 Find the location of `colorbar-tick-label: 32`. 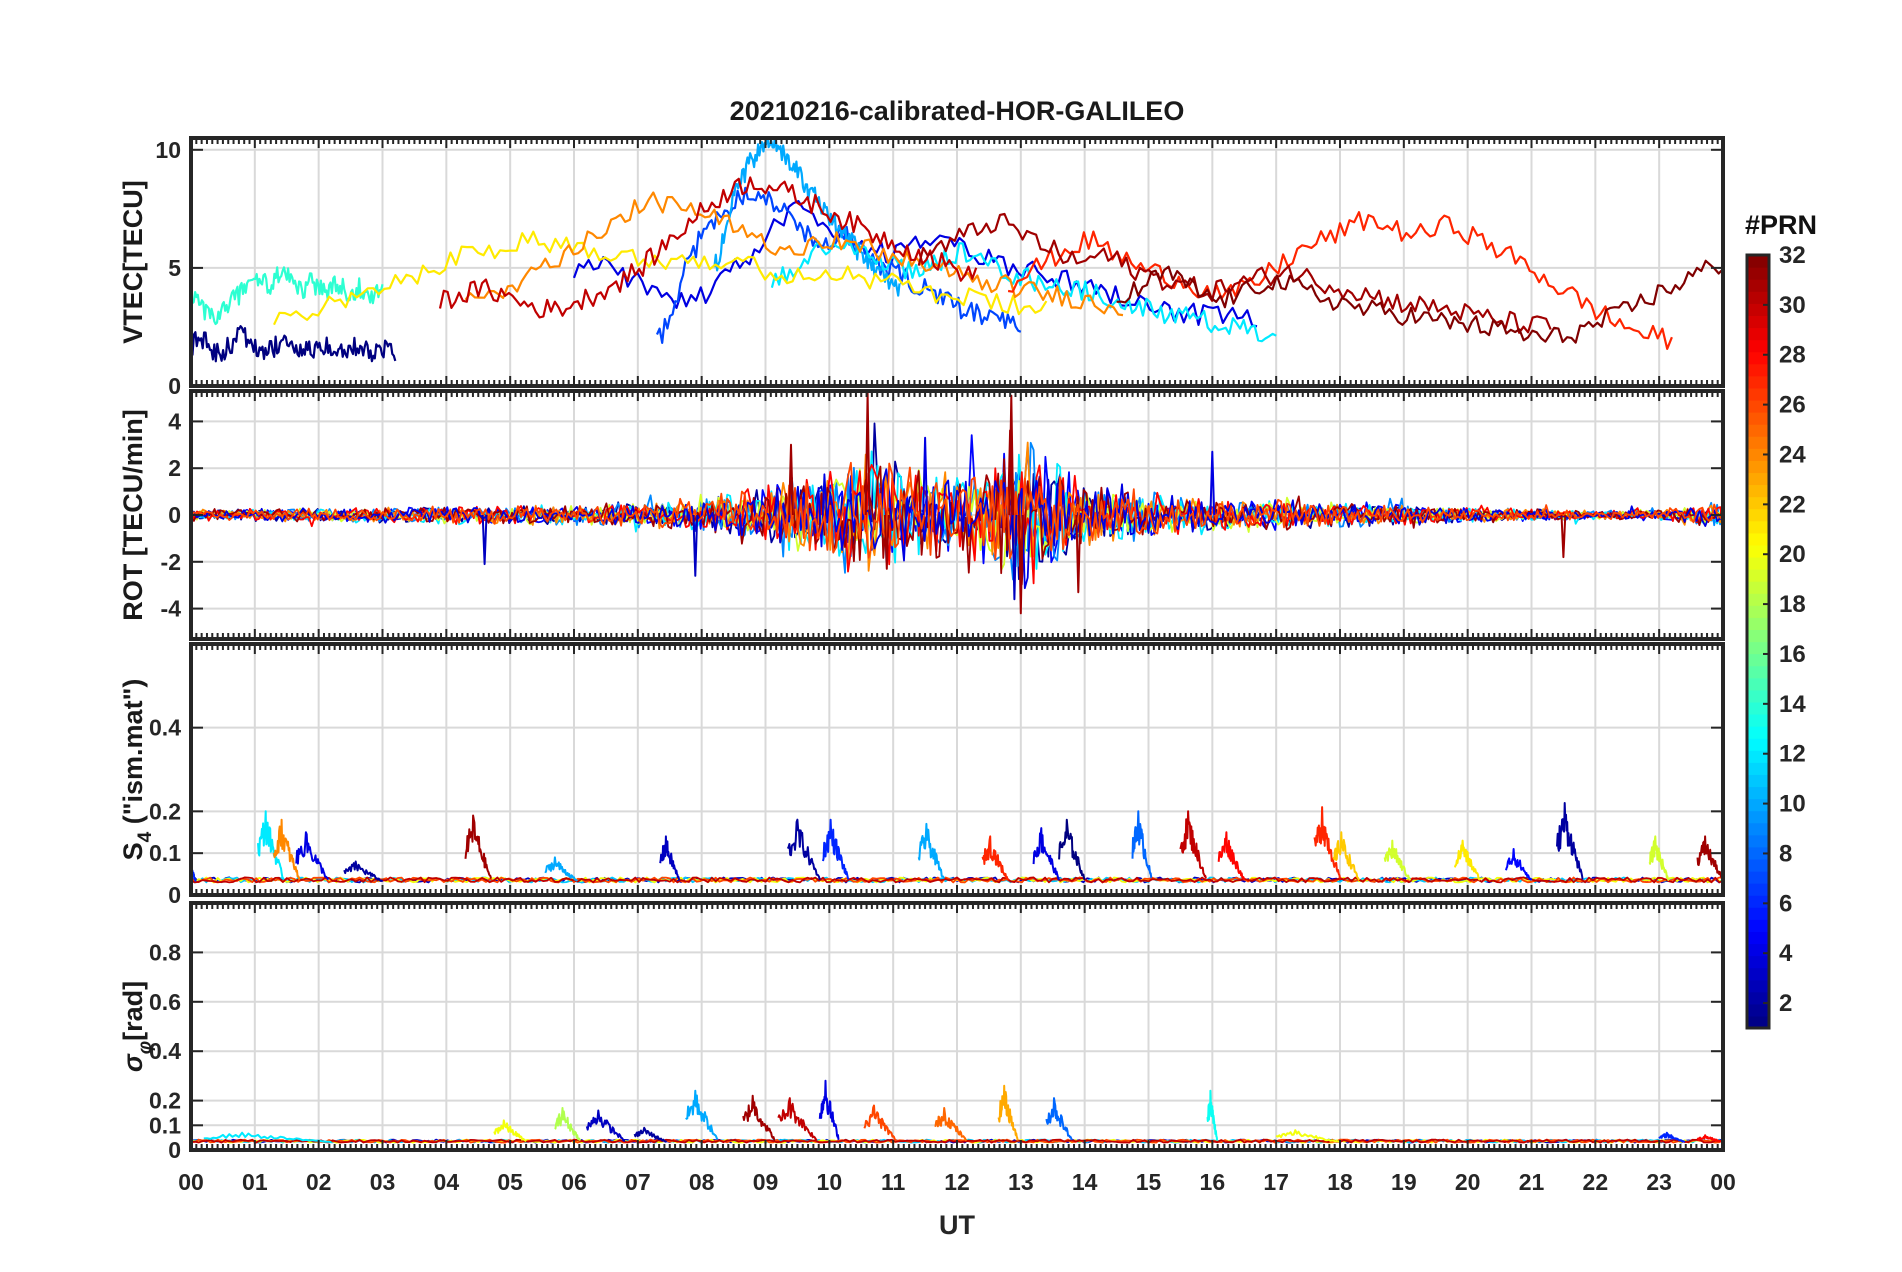

colorbar-tick-label: 32 is located at coordinates (1792, 255).